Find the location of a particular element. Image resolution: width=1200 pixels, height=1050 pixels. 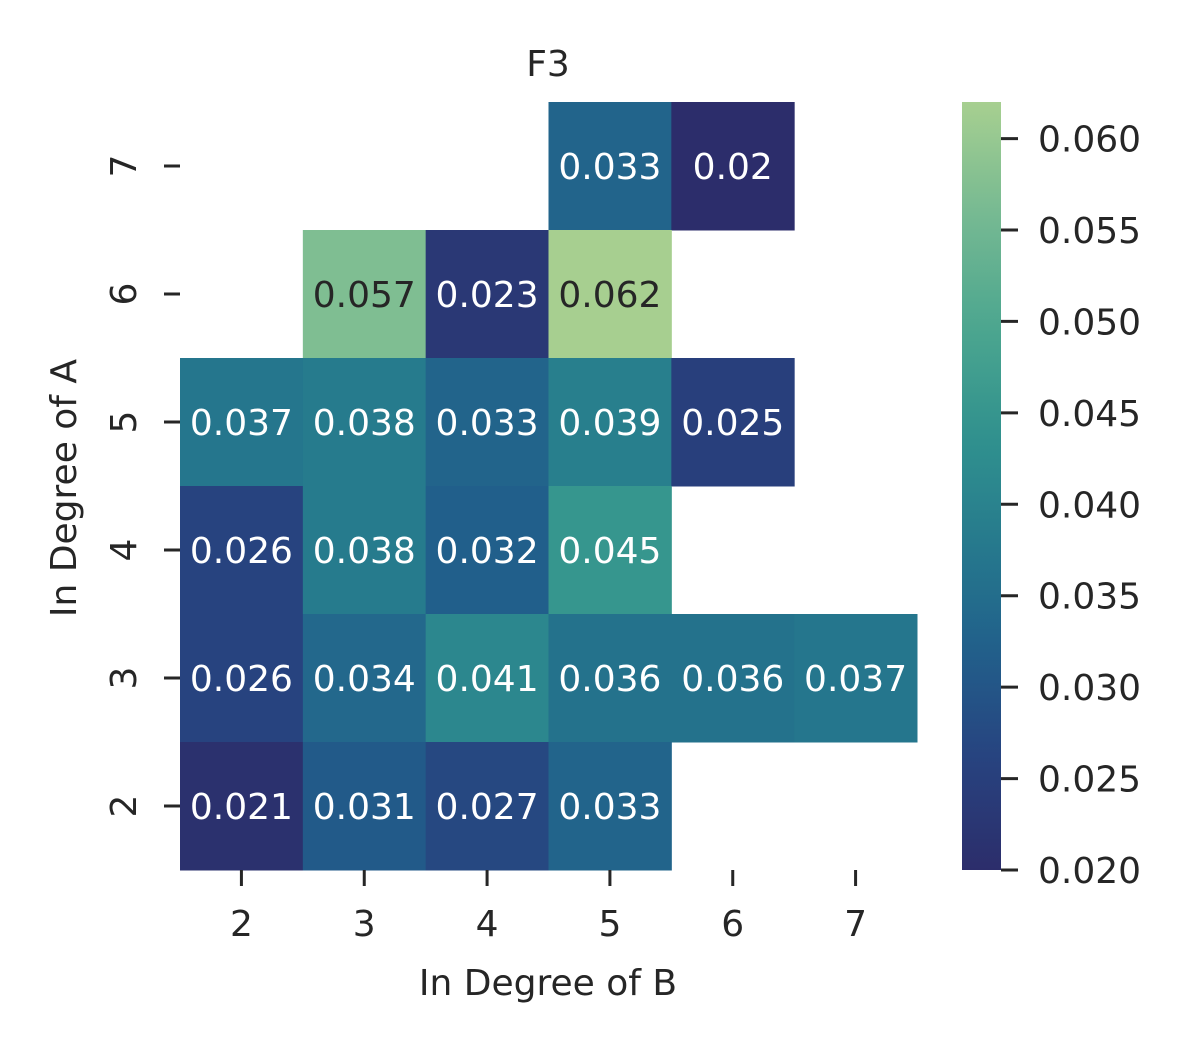

y-axis: 7 6 5 4 3 2 is located at coordinates (142, 486).